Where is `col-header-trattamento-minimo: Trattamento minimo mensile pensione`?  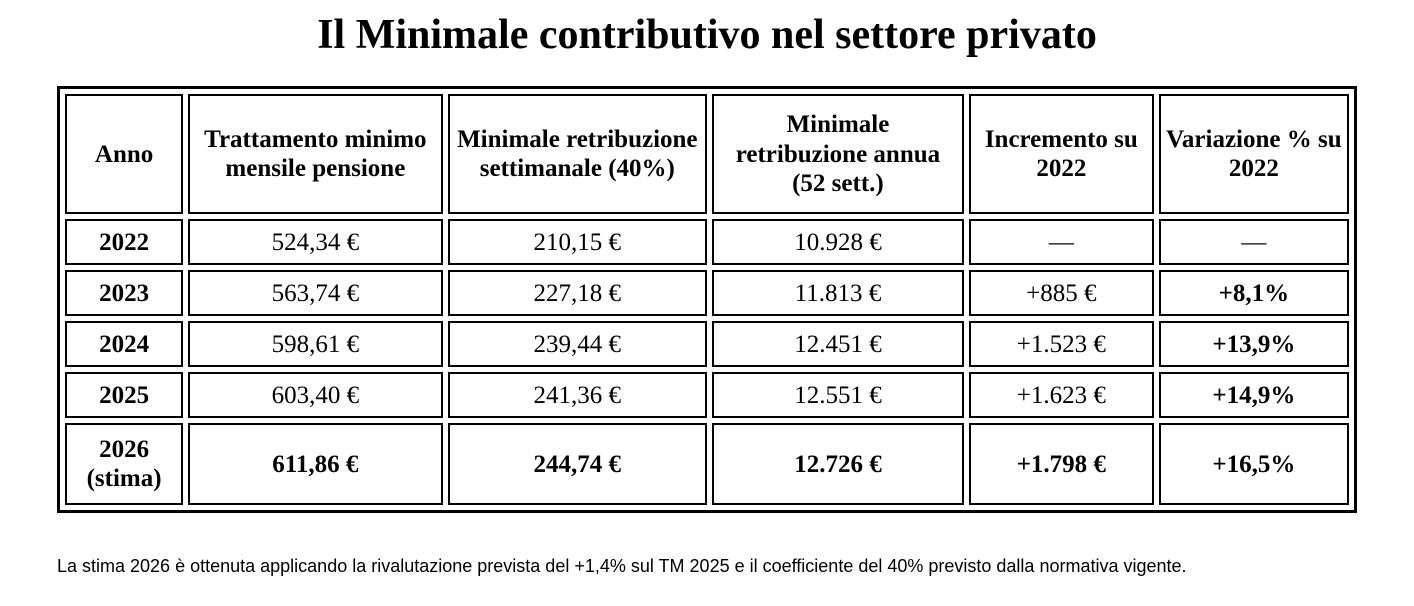 col-header-trattamento-minimo: Trattamento minimo mensile pensione is located at coordinates (315, 154).